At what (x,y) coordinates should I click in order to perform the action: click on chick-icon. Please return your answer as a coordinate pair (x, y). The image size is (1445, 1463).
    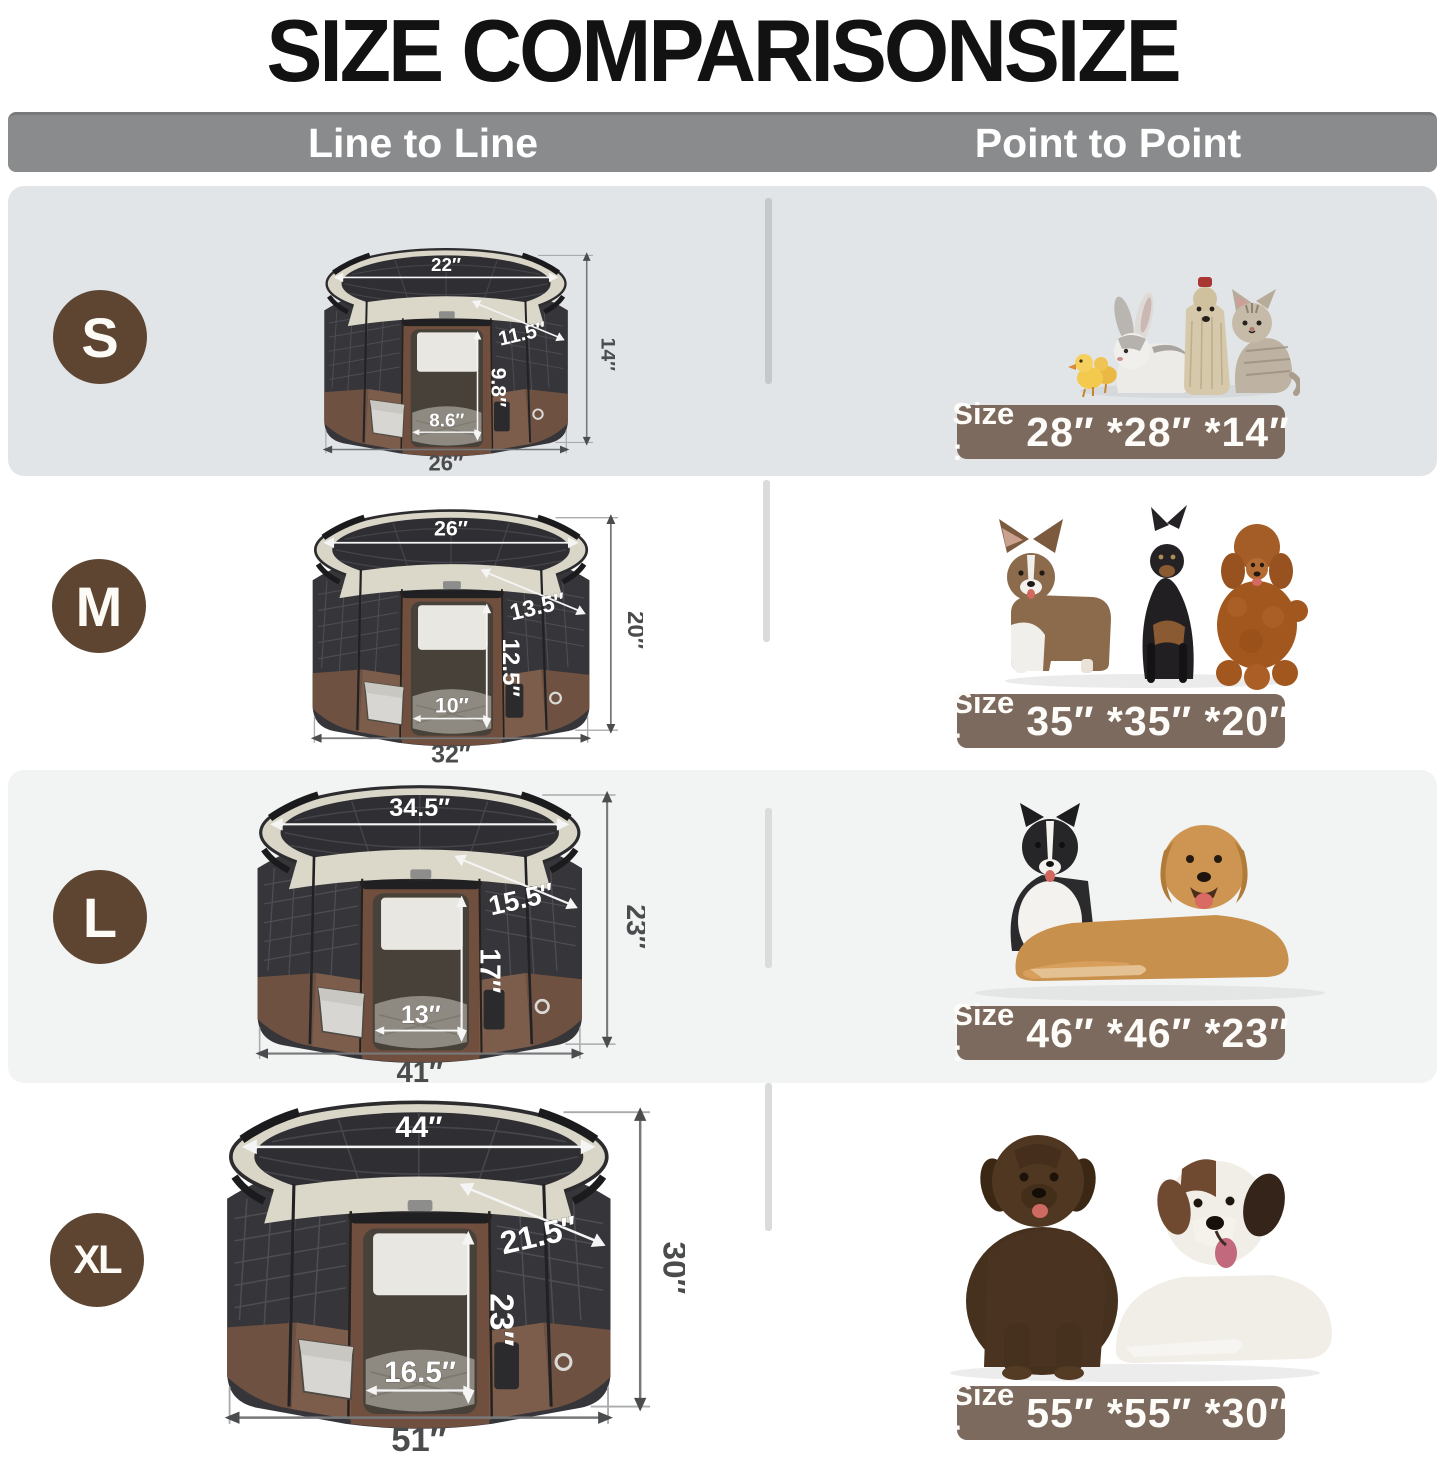
    Looking at the image, I should click on (1092, 376).